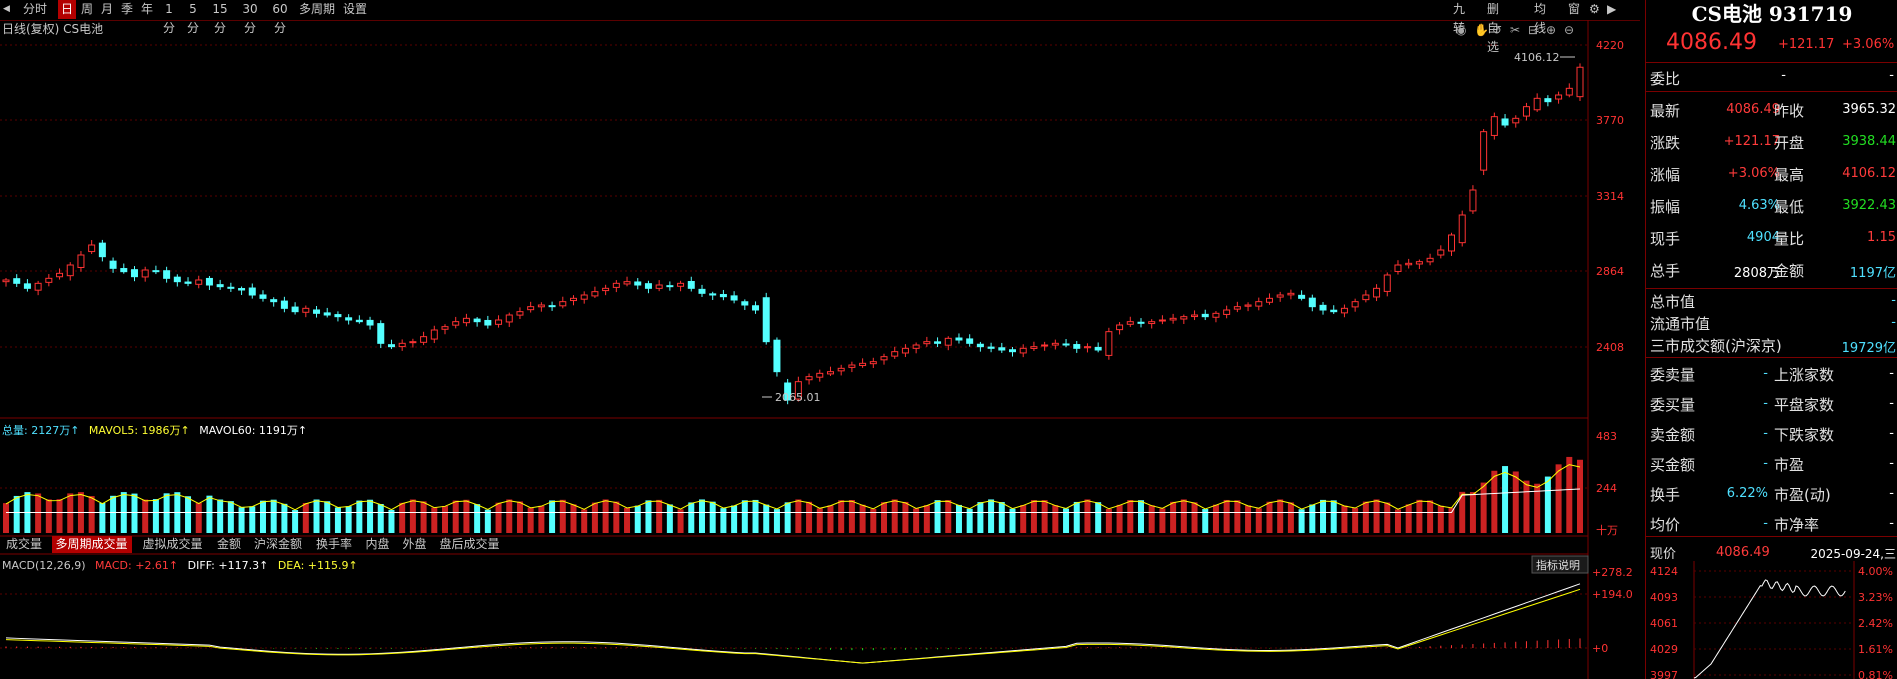  What do you see at coordinates (1540, 18) in the screenshot?
I see `right-tool-2: 均线` at bounding box center [1540, 18].